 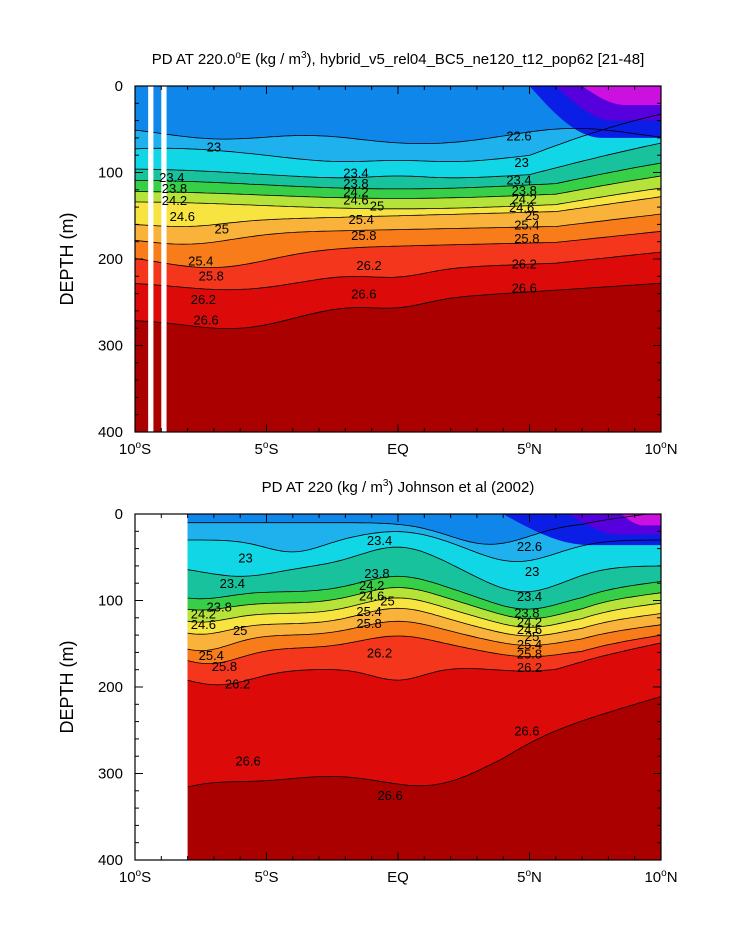 What do you see at coordinates (110, 774) in the screenshot?
I see `y-tick-label: 300` at bounding box center [110, 774].